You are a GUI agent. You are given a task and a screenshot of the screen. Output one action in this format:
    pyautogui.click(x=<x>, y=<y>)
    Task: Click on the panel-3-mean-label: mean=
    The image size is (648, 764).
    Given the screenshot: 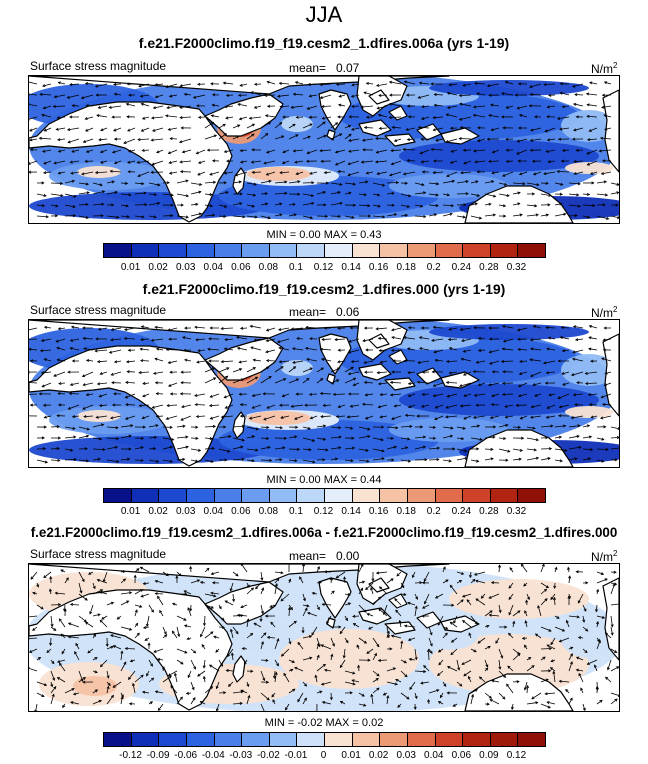 What is the action you would take?
    pyautogui.click(x=308, y=556)
    